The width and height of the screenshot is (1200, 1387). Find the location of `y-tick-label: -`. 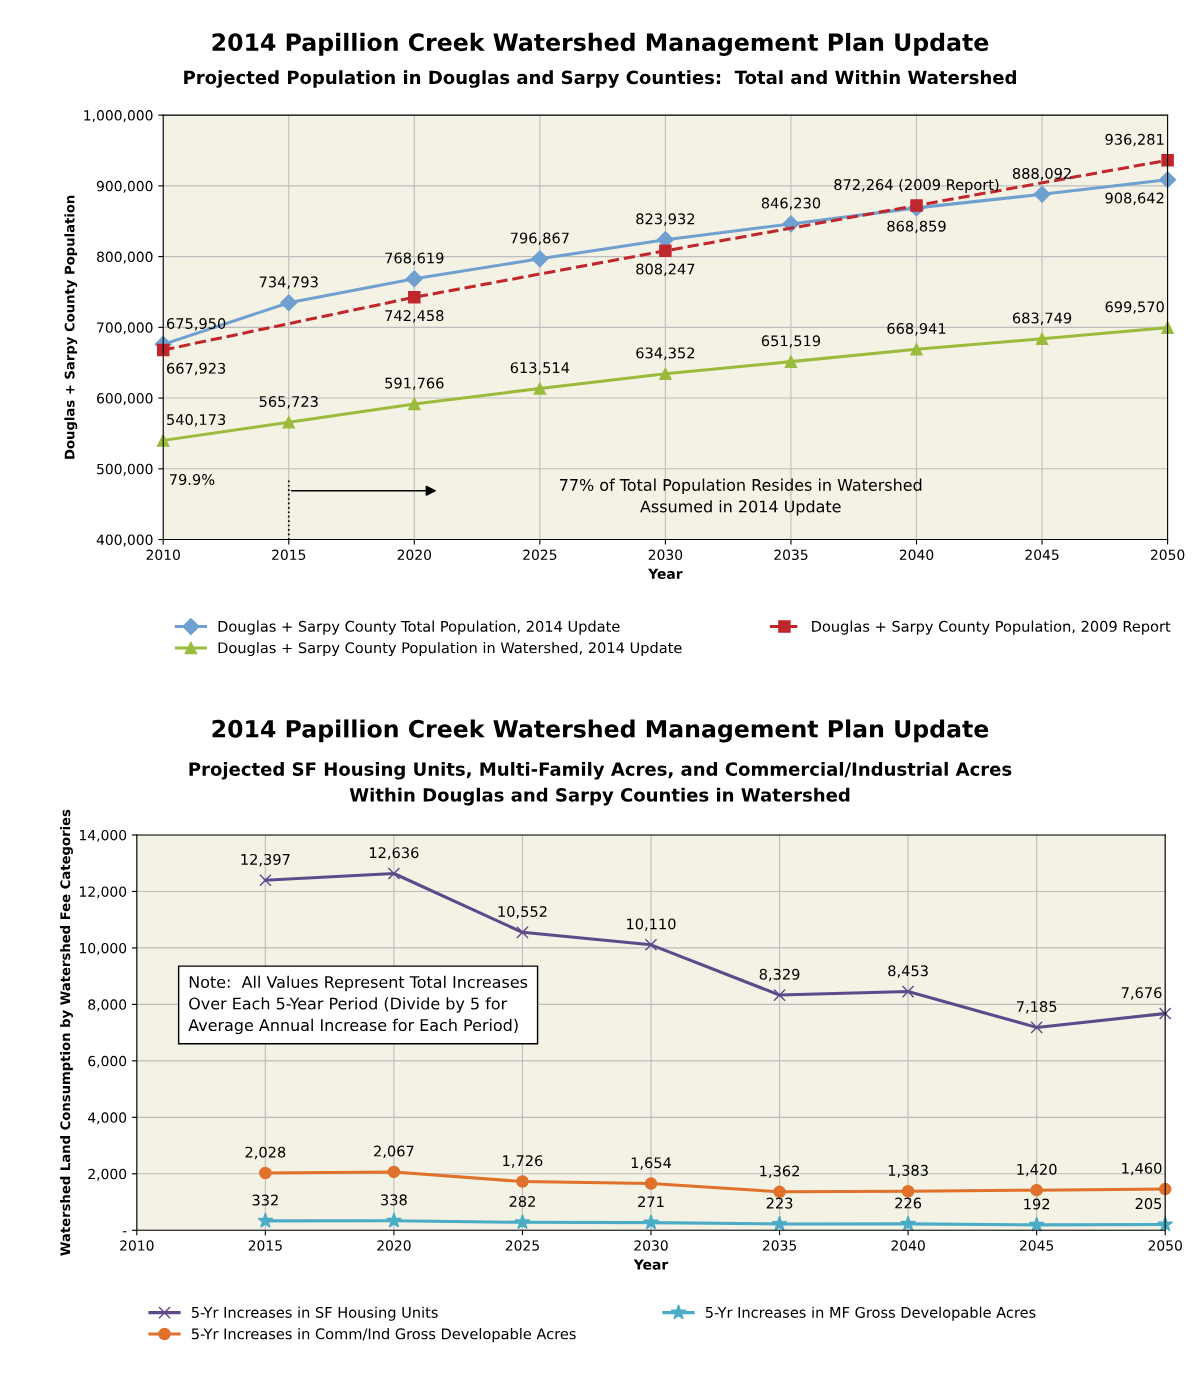

y-tick-label: - is located at coordinates (124, 1232).